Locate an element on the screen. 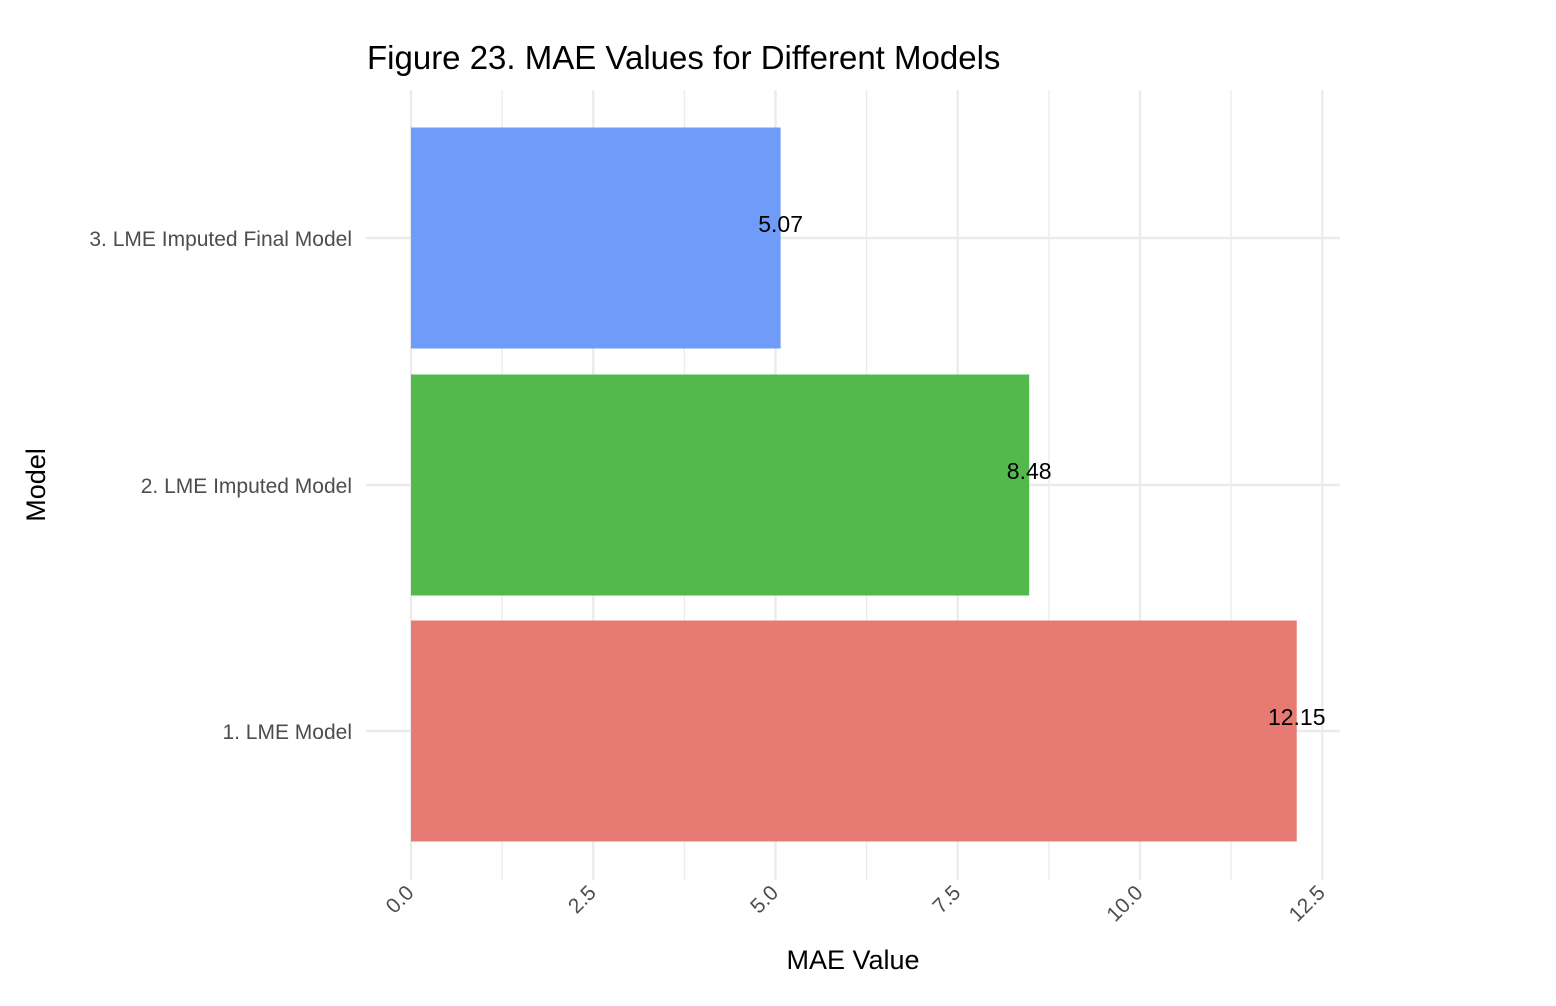  y-tick-label-3: 3. LME Imputed Final Model is located at coordinates (220, 239).